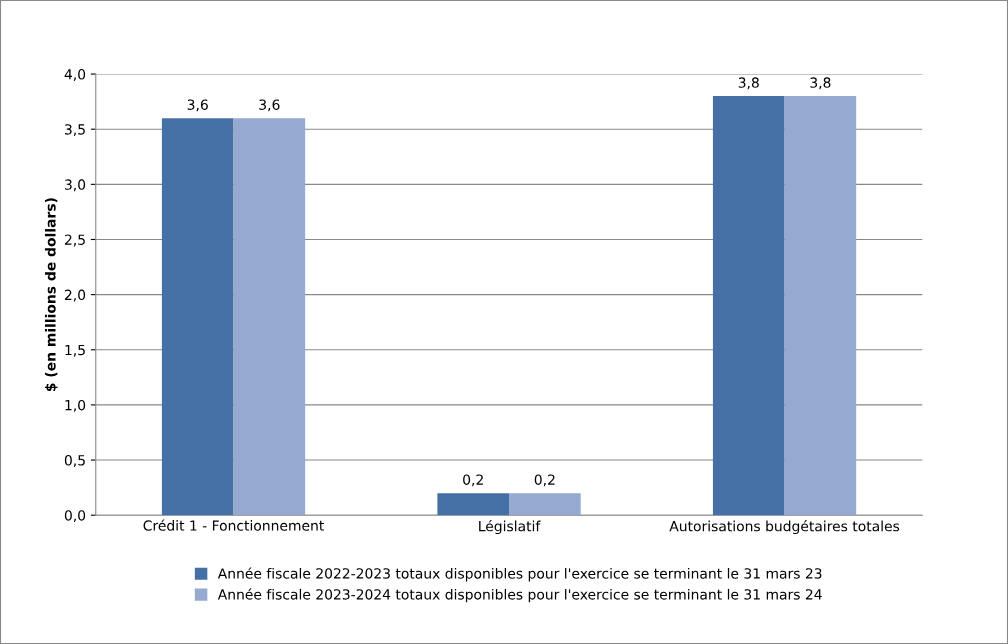 The image size is (1008, 644). Describe the element at coordinates (233, 525) in the screenshot. I see `x-tick-label: Crédit 1 - Fonctionnement` at that location.